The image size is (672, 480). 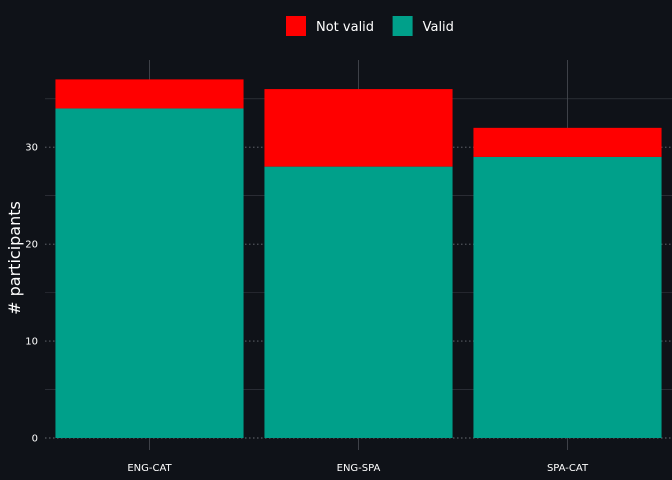 I want to click on y-axis-title: # participants, so click(x=14, y=258).